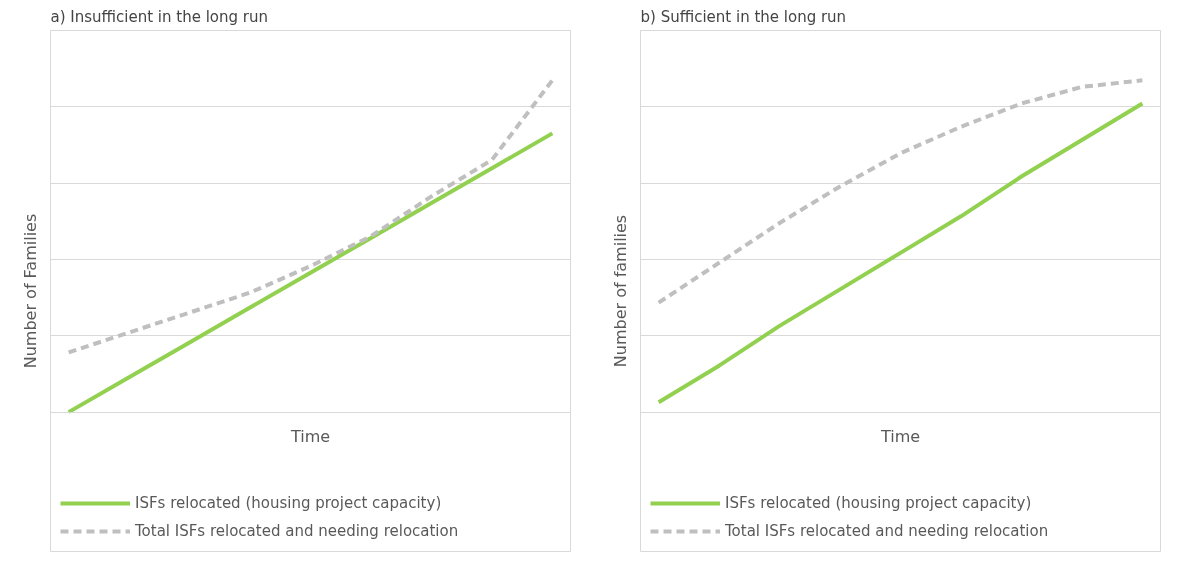 The image size is (1196, 566). I want to click on y-axis-title: Number of families, so click(620, 291).